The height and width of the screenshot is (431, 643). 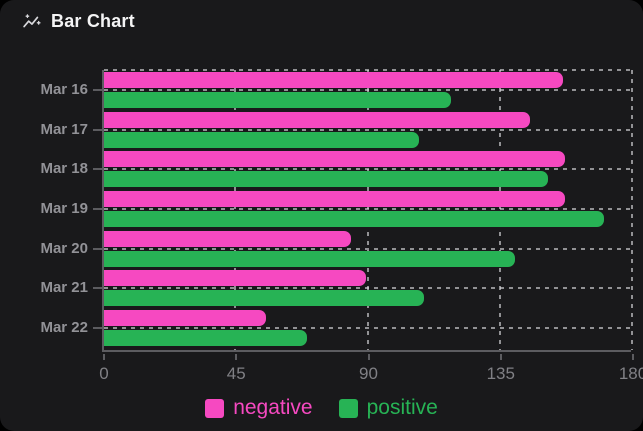 I want to click on y-axis-label: Mar 22, so click(x=64, y=327).